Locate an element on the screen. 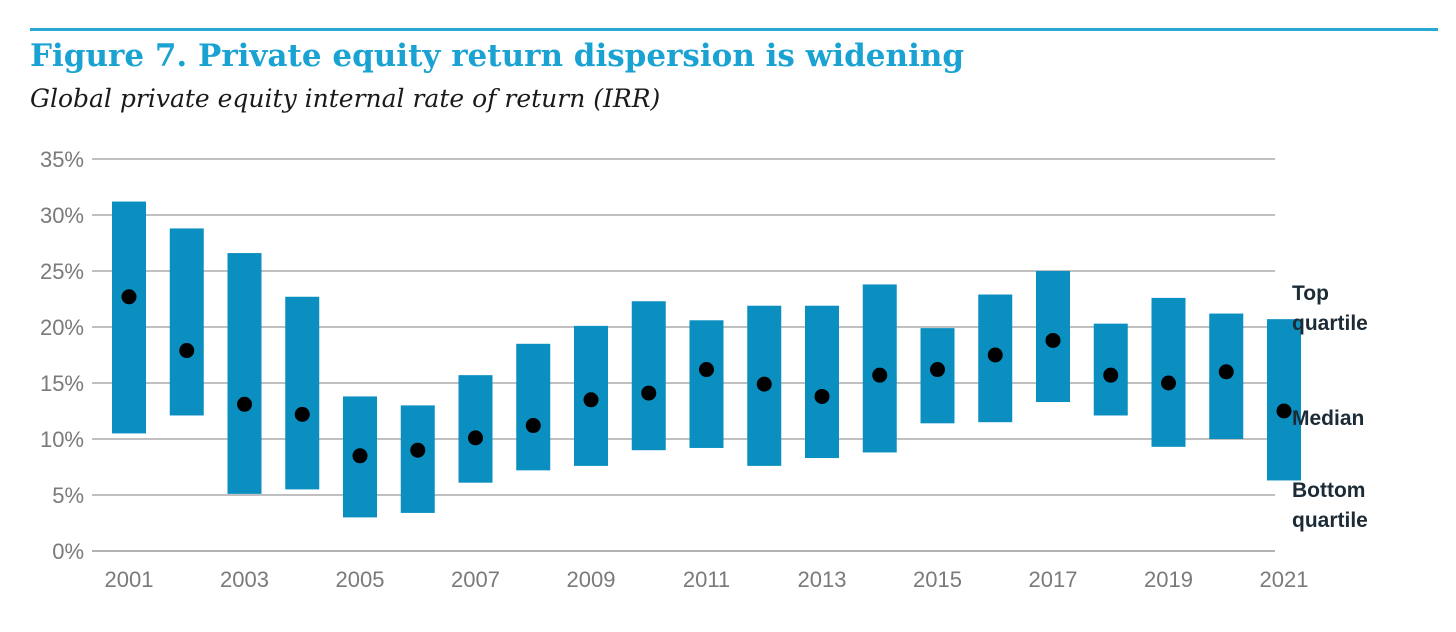 This screenshot has width=1456, height=632. quartile-bar-2002 is located at coordinates (186, 322).